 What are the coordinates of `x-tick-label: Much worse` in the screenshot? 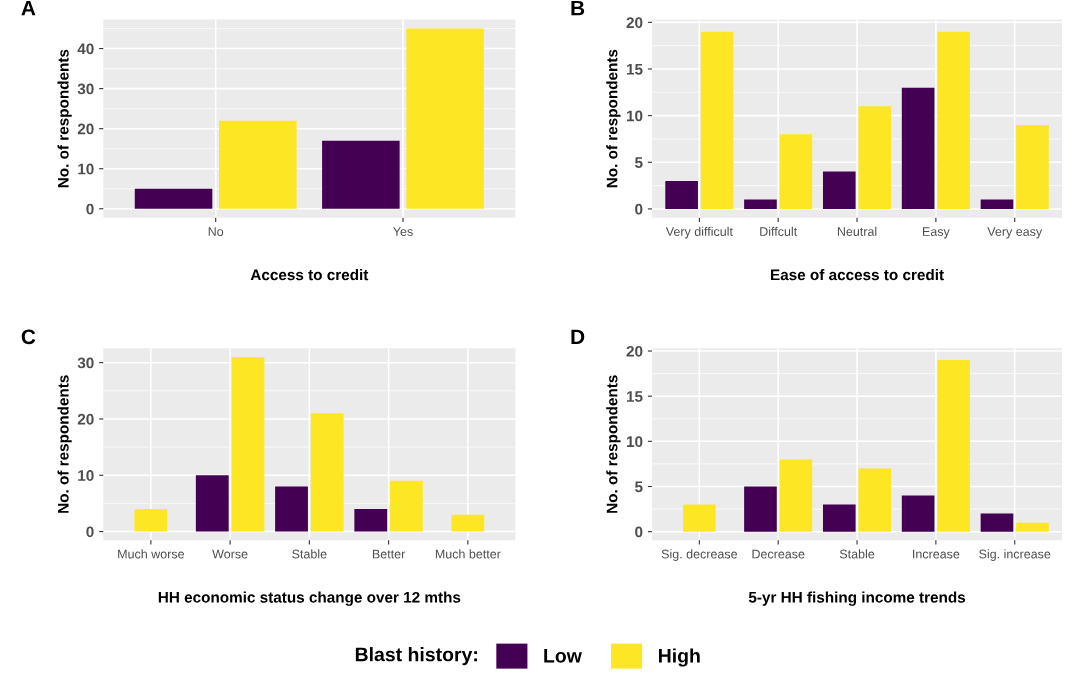 It's located at (151, 554).